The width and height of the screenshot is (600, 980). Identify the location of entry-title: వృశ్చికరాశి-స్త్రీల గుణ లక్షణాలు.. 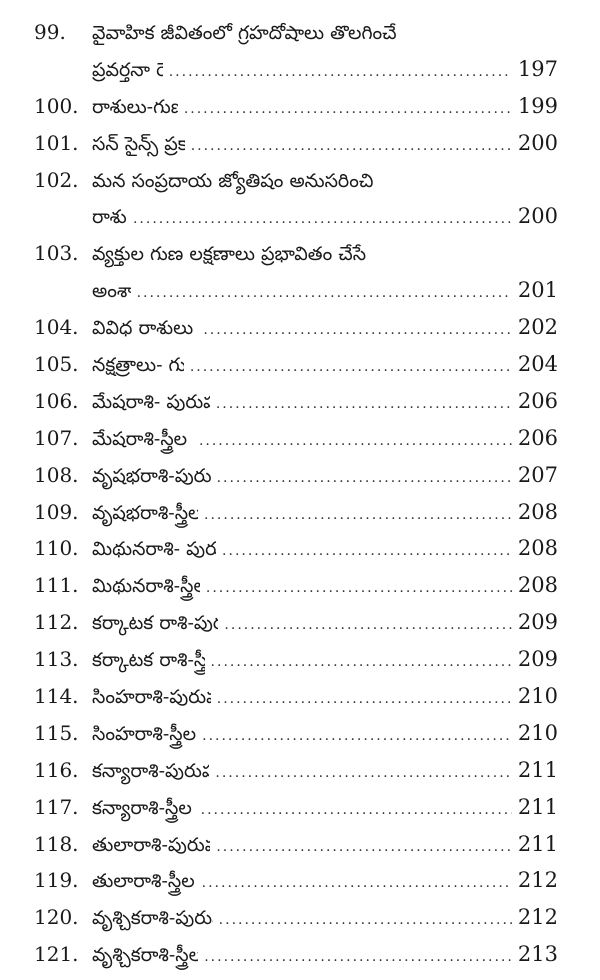
(145, 955).